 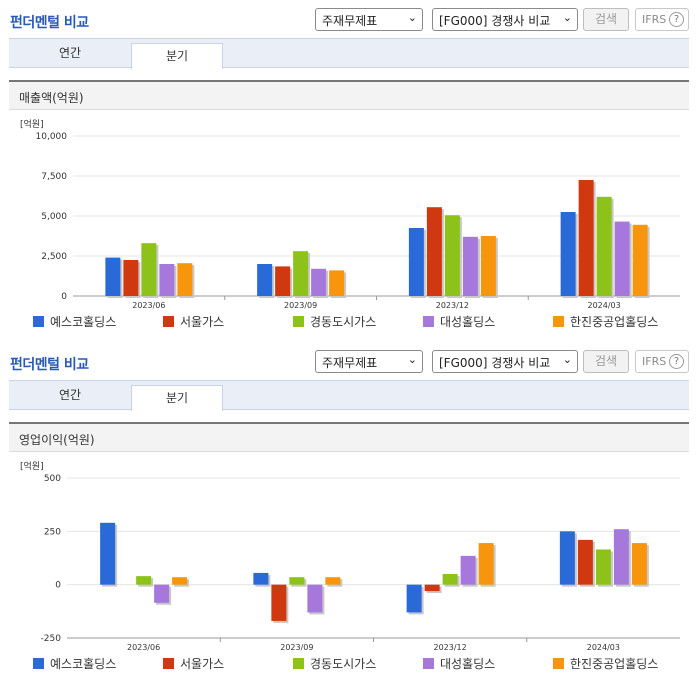 I want to click on y-tick-label: 10,000, so click(x=52, y=137).